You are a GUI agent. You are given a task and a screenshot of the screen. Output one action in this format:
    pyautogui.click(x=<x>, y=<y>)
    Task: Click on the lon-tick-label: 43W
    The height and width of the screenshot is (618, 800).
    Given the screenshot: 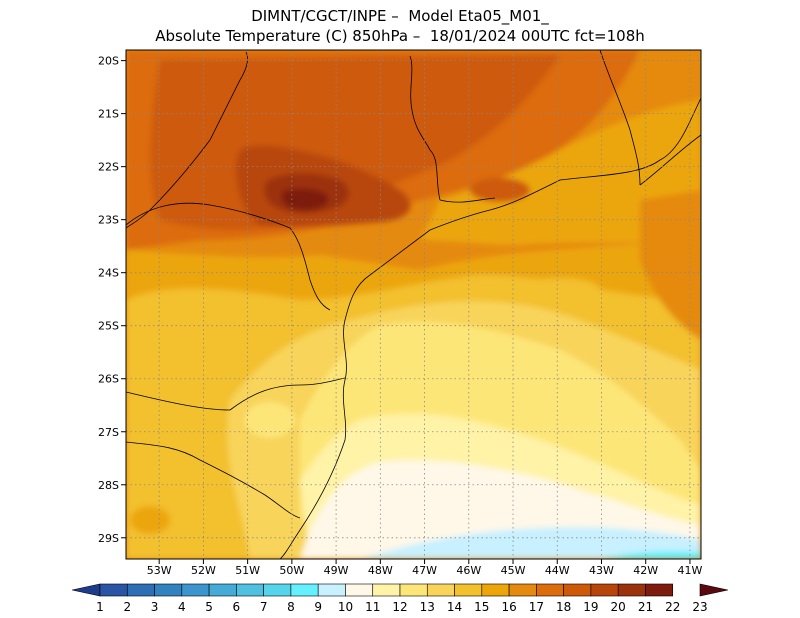 What is the action you would take?
    pyautogui.click(x=601, y=570)
    